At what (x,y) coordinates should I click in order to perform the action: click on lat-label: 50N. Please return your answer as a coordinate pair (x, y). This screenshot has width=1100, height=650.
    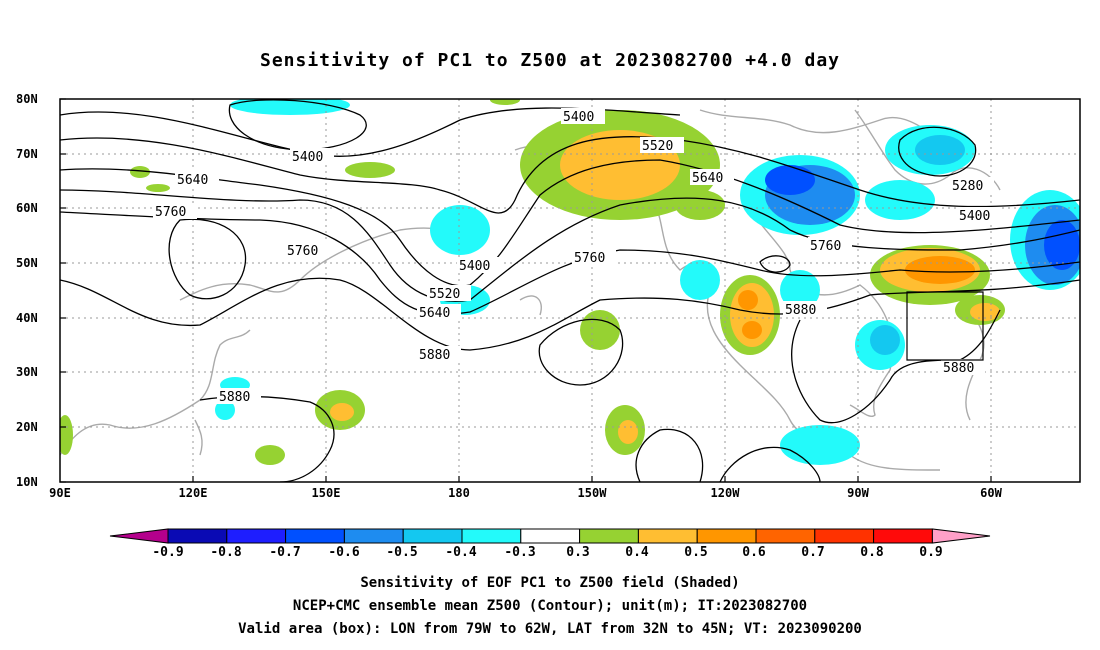
    Looking at the image, I should click on (27, 263).